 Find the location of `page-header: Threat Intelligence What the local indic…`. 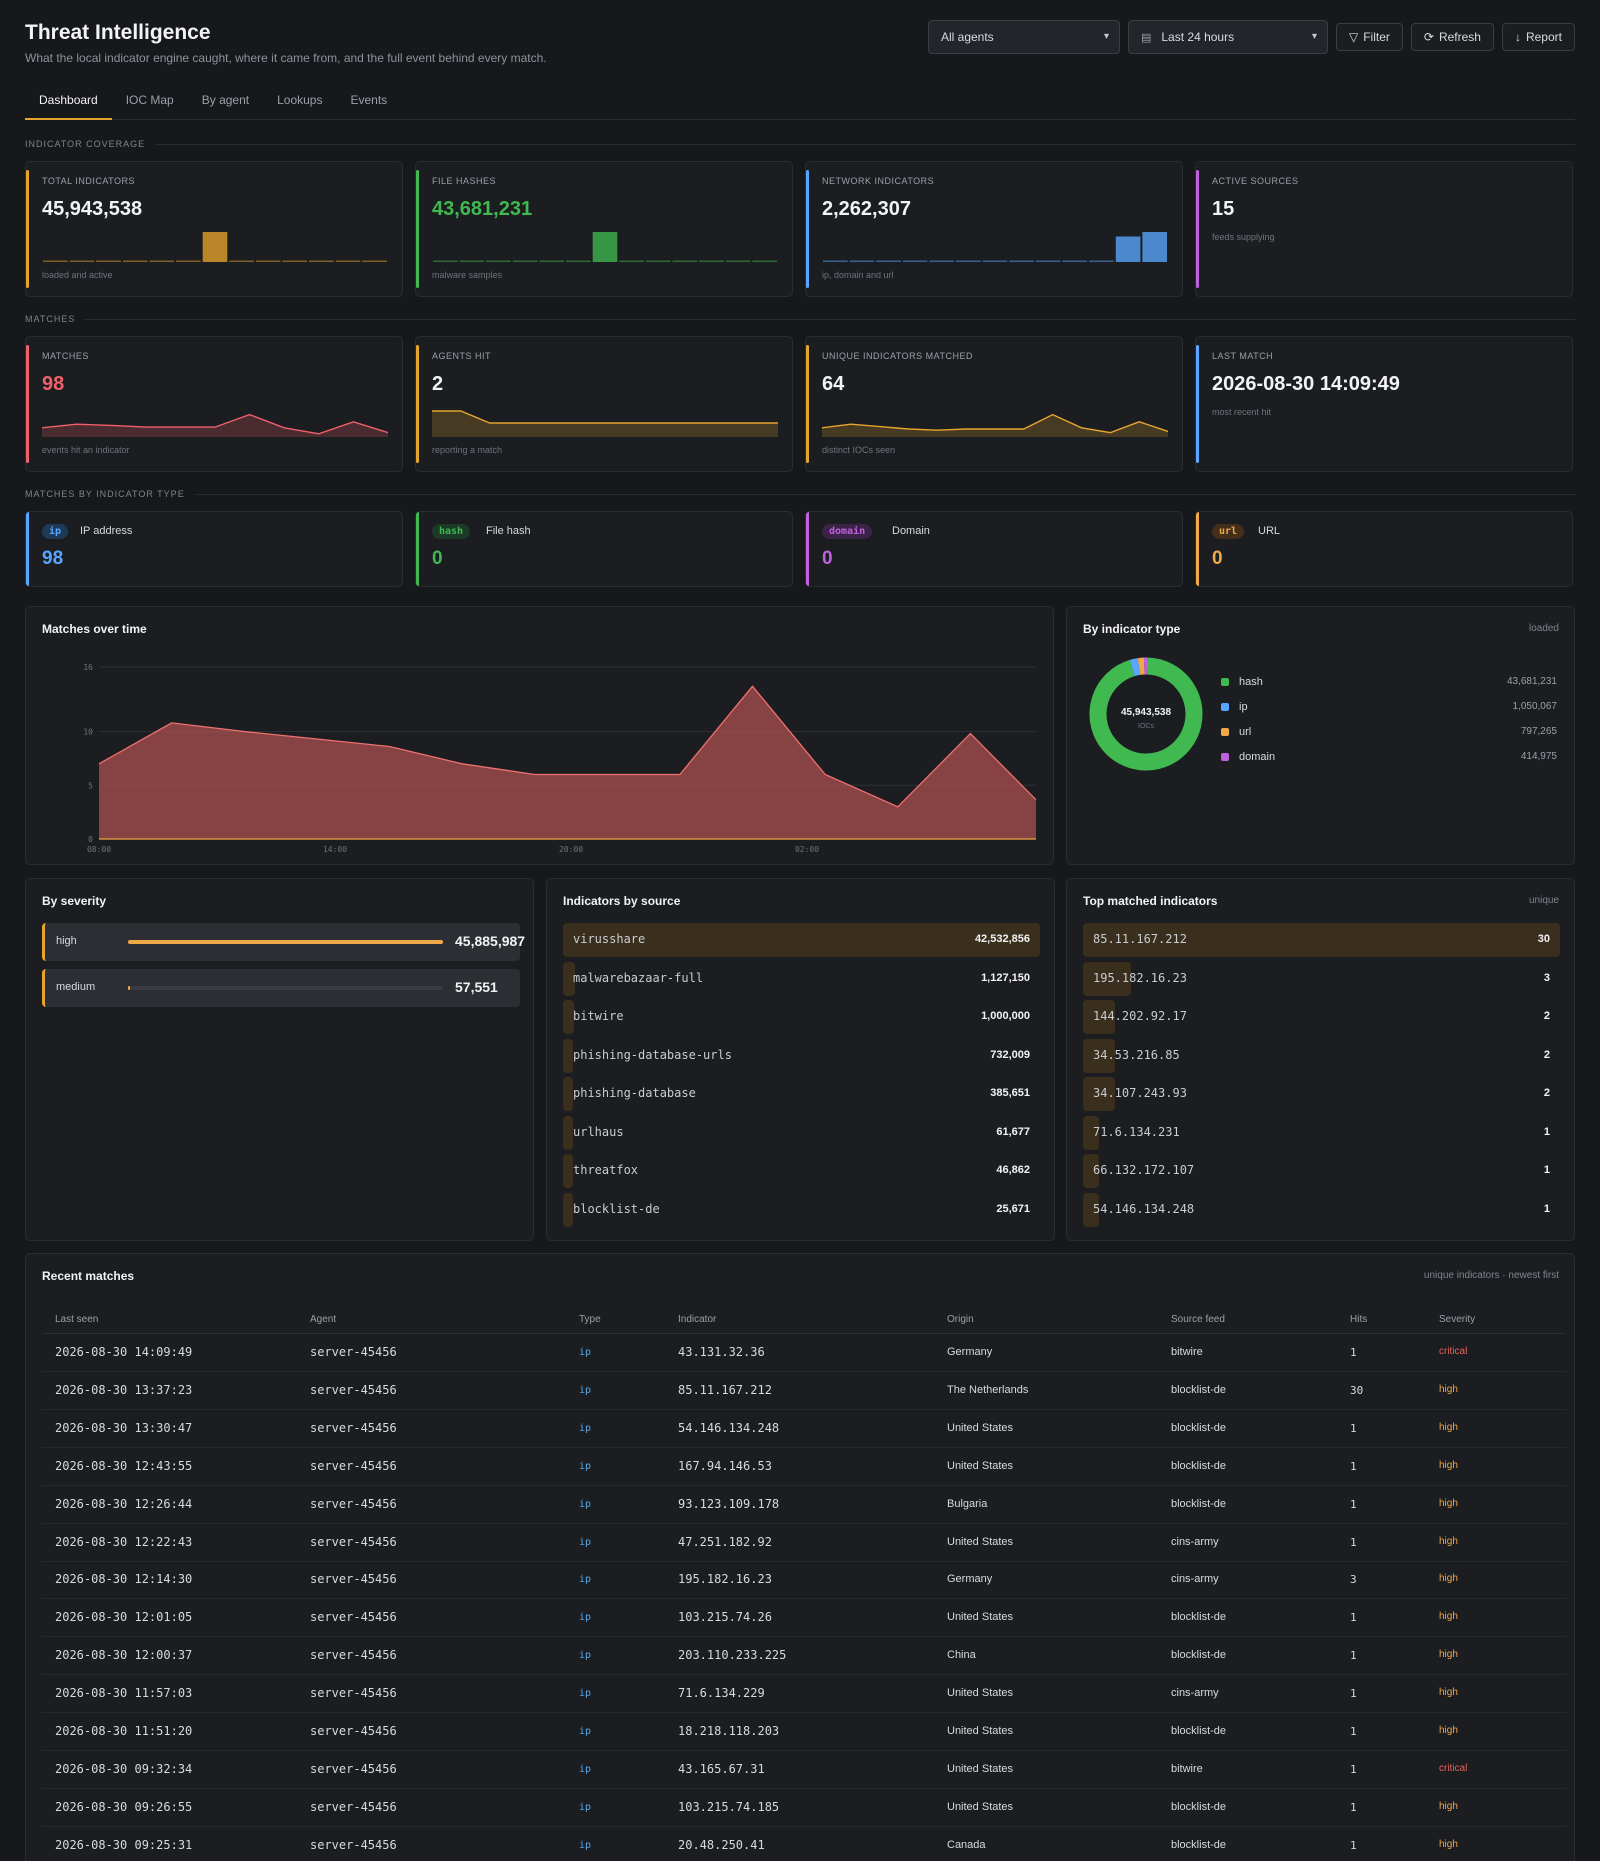

page-header: Threat Intelligence What the local indic… is located at coordinates (800, 45).